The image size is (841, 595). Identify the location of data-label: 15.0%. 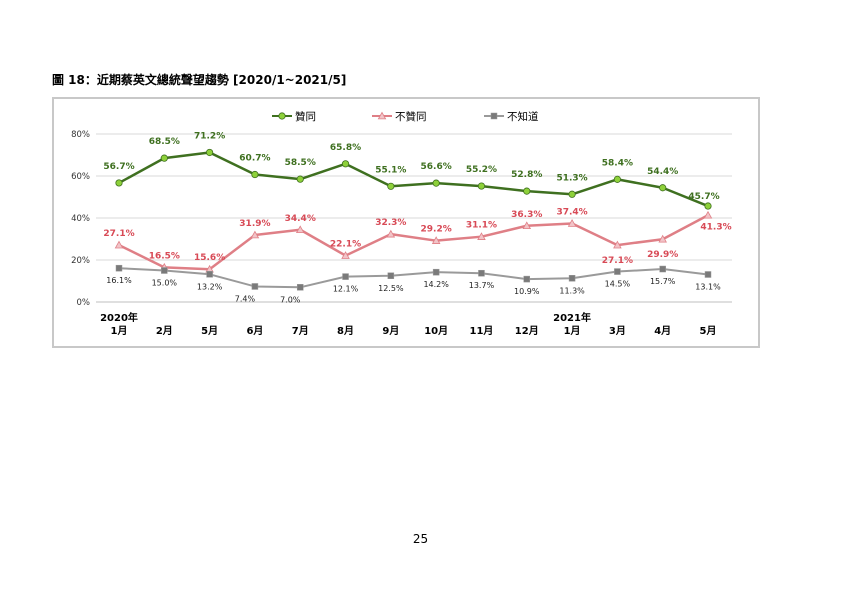
(165, 283).